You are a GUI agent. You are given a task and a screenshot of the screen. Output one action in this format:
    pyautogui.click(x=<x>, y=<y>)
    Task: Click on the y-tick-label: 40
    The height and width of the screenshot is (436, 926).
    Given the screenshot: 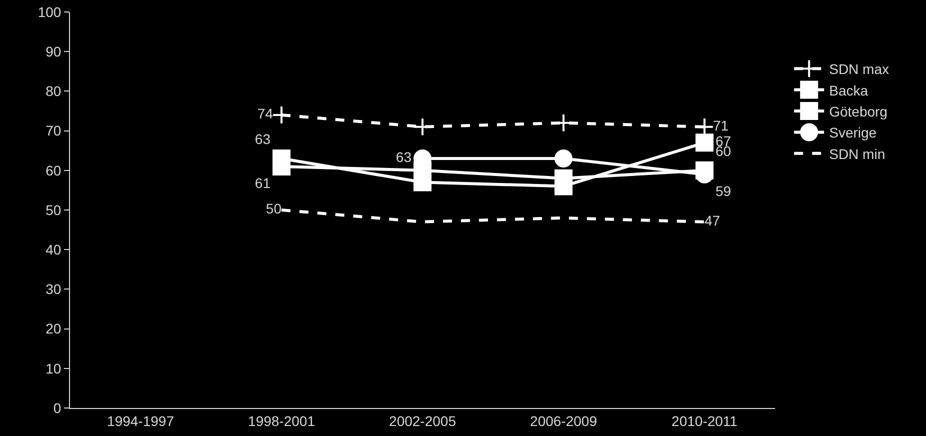 What is the action you would take?
    pyautogui.click(x=54, y=250)
    